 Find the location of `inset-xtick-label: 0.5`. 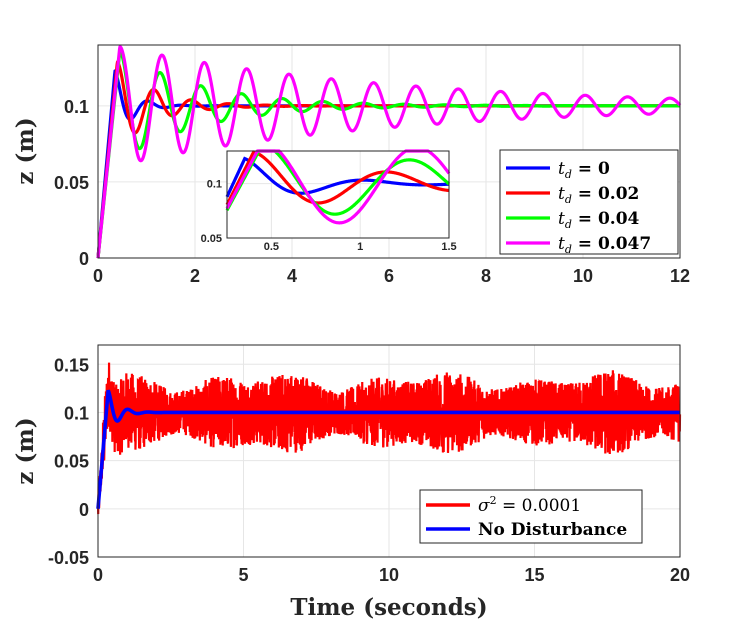

inset-xtick-label: 0.5 is located at coordinates (271, 247).